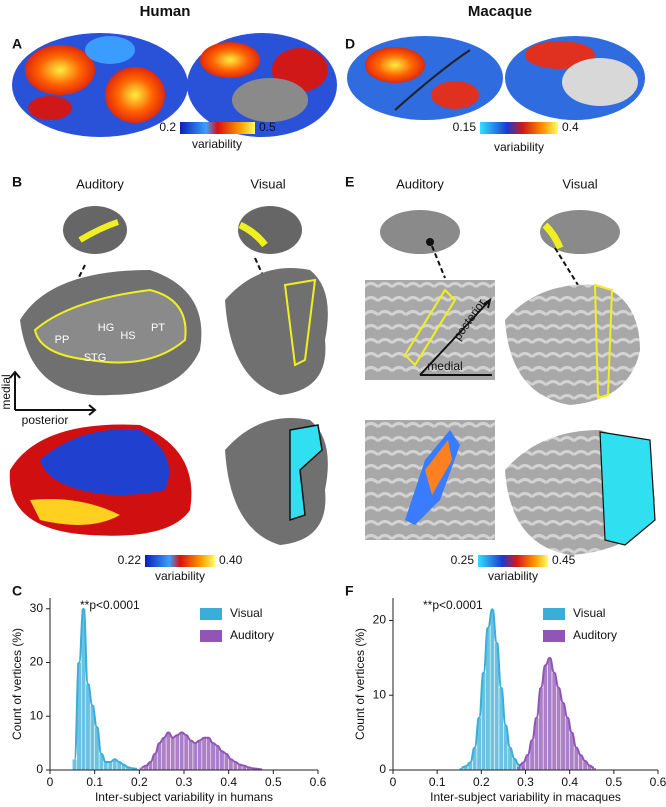 The height and width of the screenshot is (807, 666). Describe the element at coordinates (465, 127) in the screenshot. I see `colorbar-label: 0.15` at that location.